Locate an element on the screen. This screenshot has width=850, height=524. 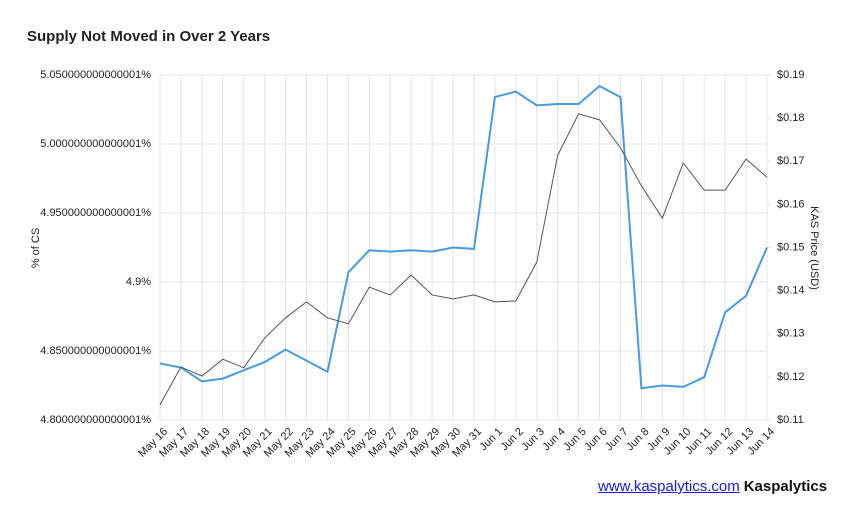
x-tick-label: Jun 2 is located at coordinates (512, 440).